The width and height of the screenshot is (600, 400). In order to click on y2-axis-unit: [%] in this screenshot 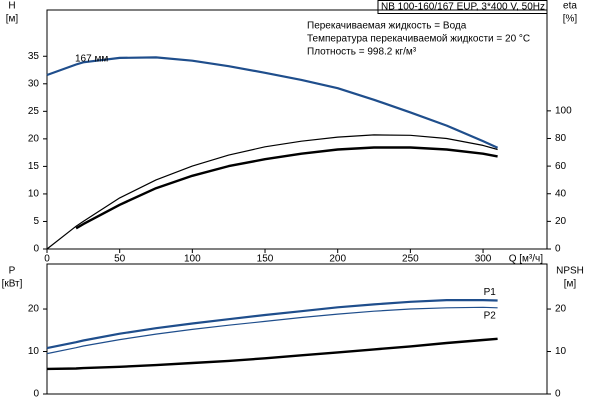, I will do `click(570, 19)`.